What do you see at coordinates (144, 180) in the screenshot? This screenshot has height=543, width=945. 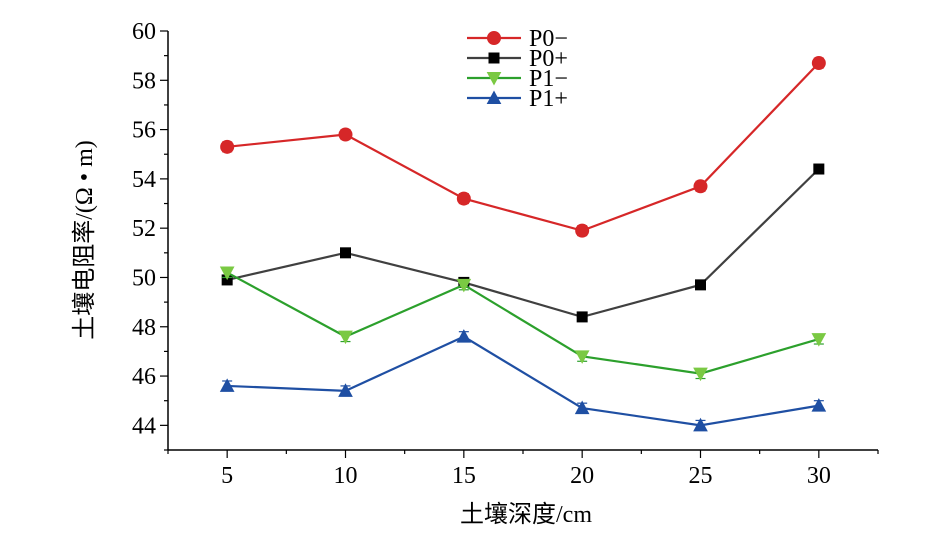 I see `y-tick-label: 54` at bounding box center [144, 180].